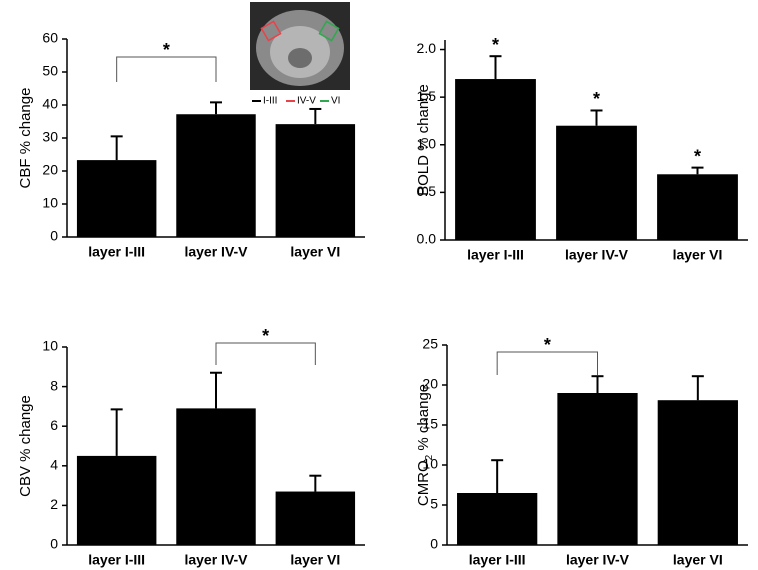  Describe the element at coordinates (430, 424) in the screenshot. I see `y-tick-label: 15` at that location.